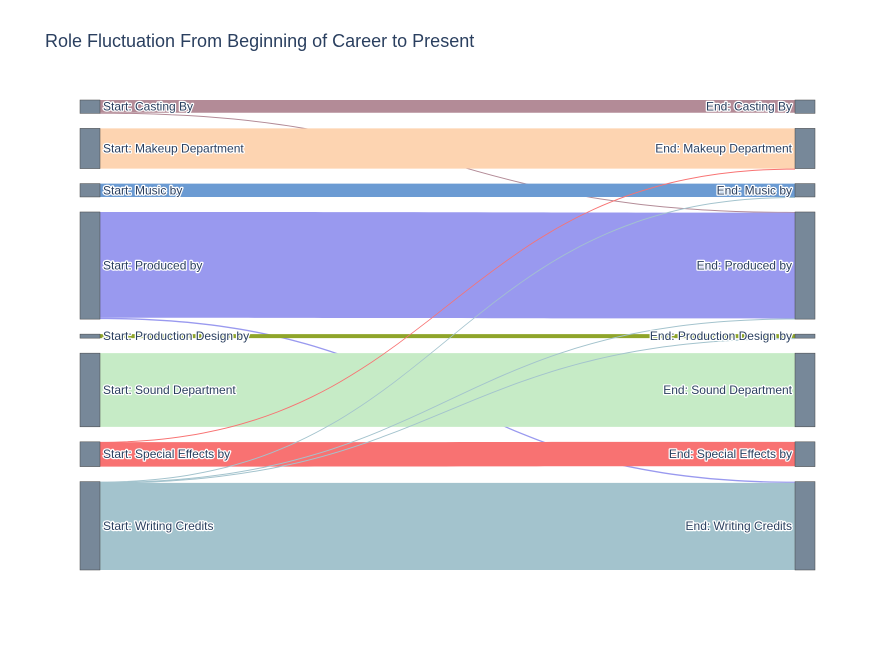  Describe the element at coordinates (176, 336) in the screenshot. I see `source-node-label: Start: Production Design by` at that location.